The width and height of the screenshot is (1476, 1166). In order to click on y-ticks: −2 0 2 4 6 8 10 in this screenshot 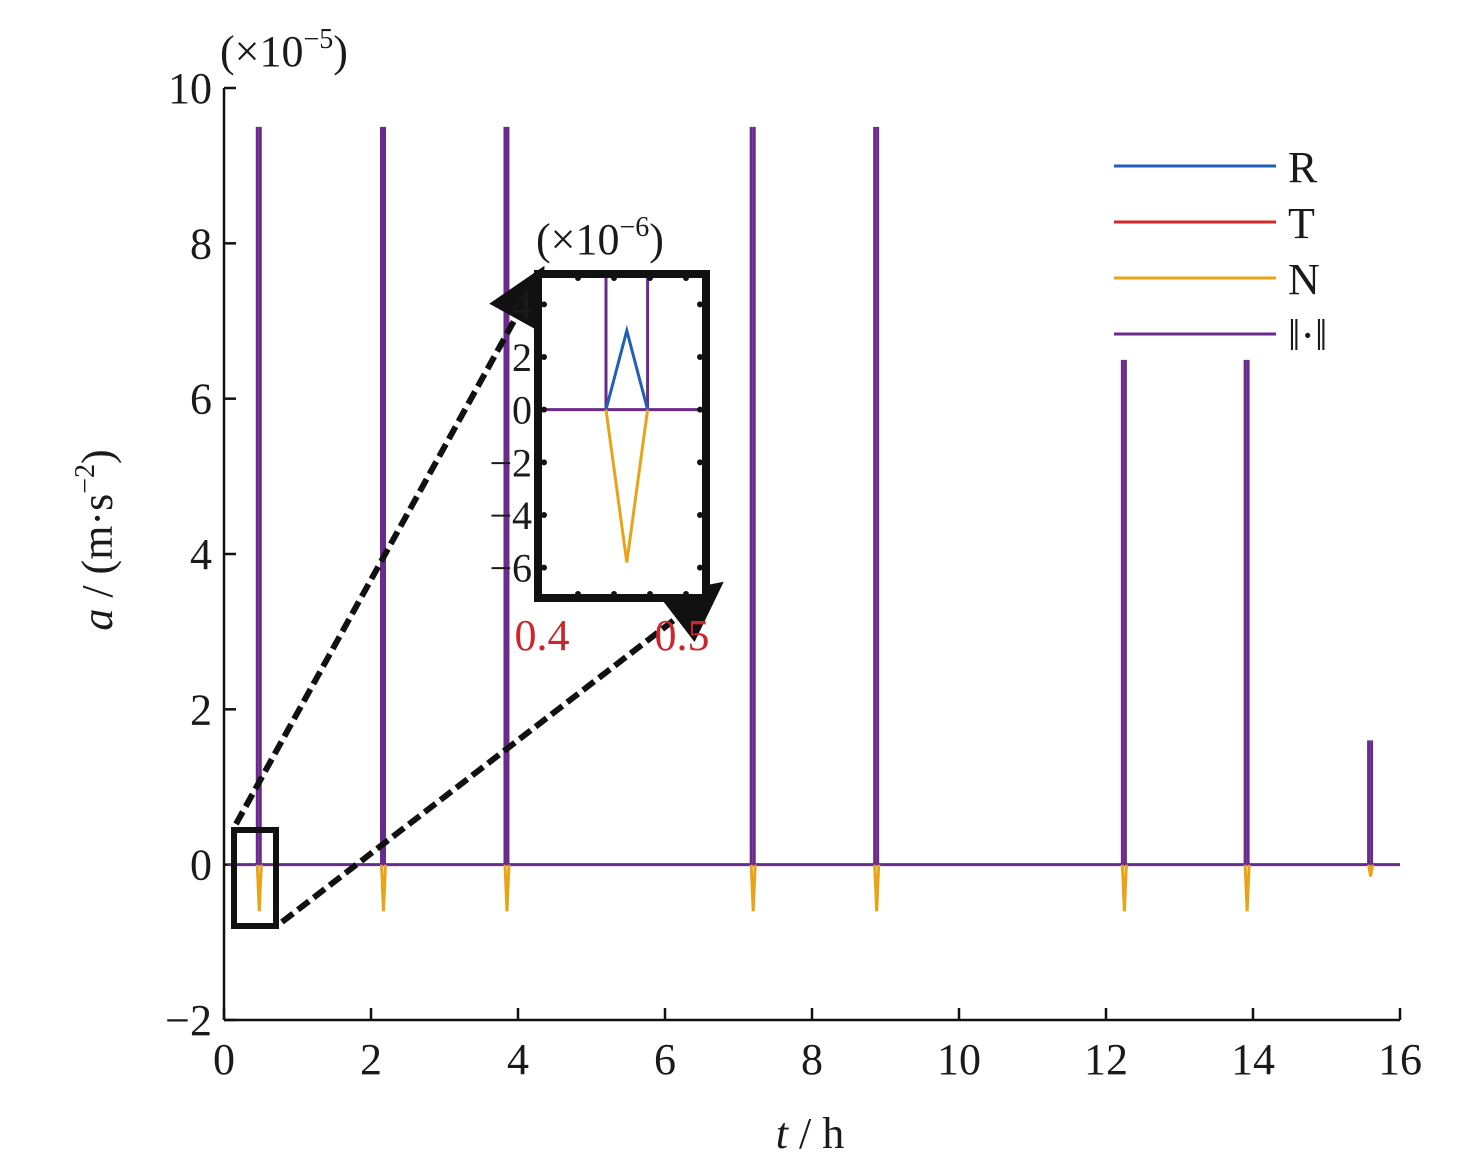, I will do `click(200, 554)`.